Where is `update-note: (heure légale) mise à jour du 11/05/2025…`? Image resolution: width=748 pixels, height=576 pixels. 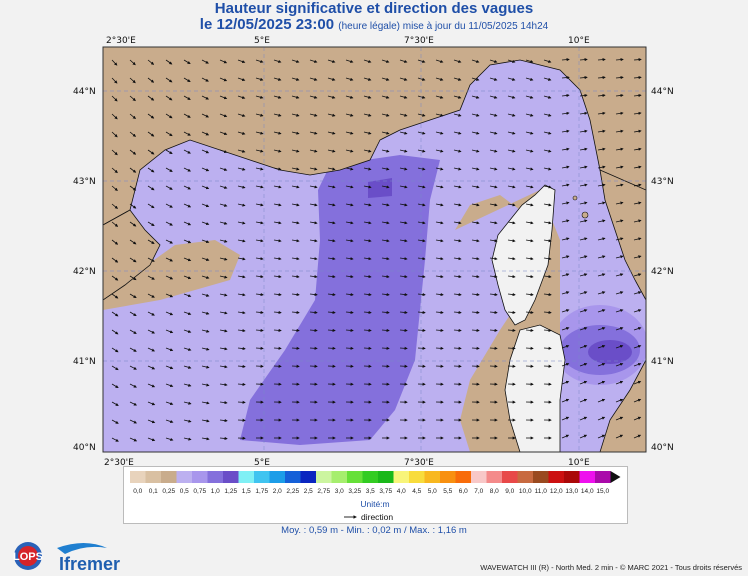
update-note: (heure légale) mise à jour du 11/05/2025… is located at coordinates (443, 26).